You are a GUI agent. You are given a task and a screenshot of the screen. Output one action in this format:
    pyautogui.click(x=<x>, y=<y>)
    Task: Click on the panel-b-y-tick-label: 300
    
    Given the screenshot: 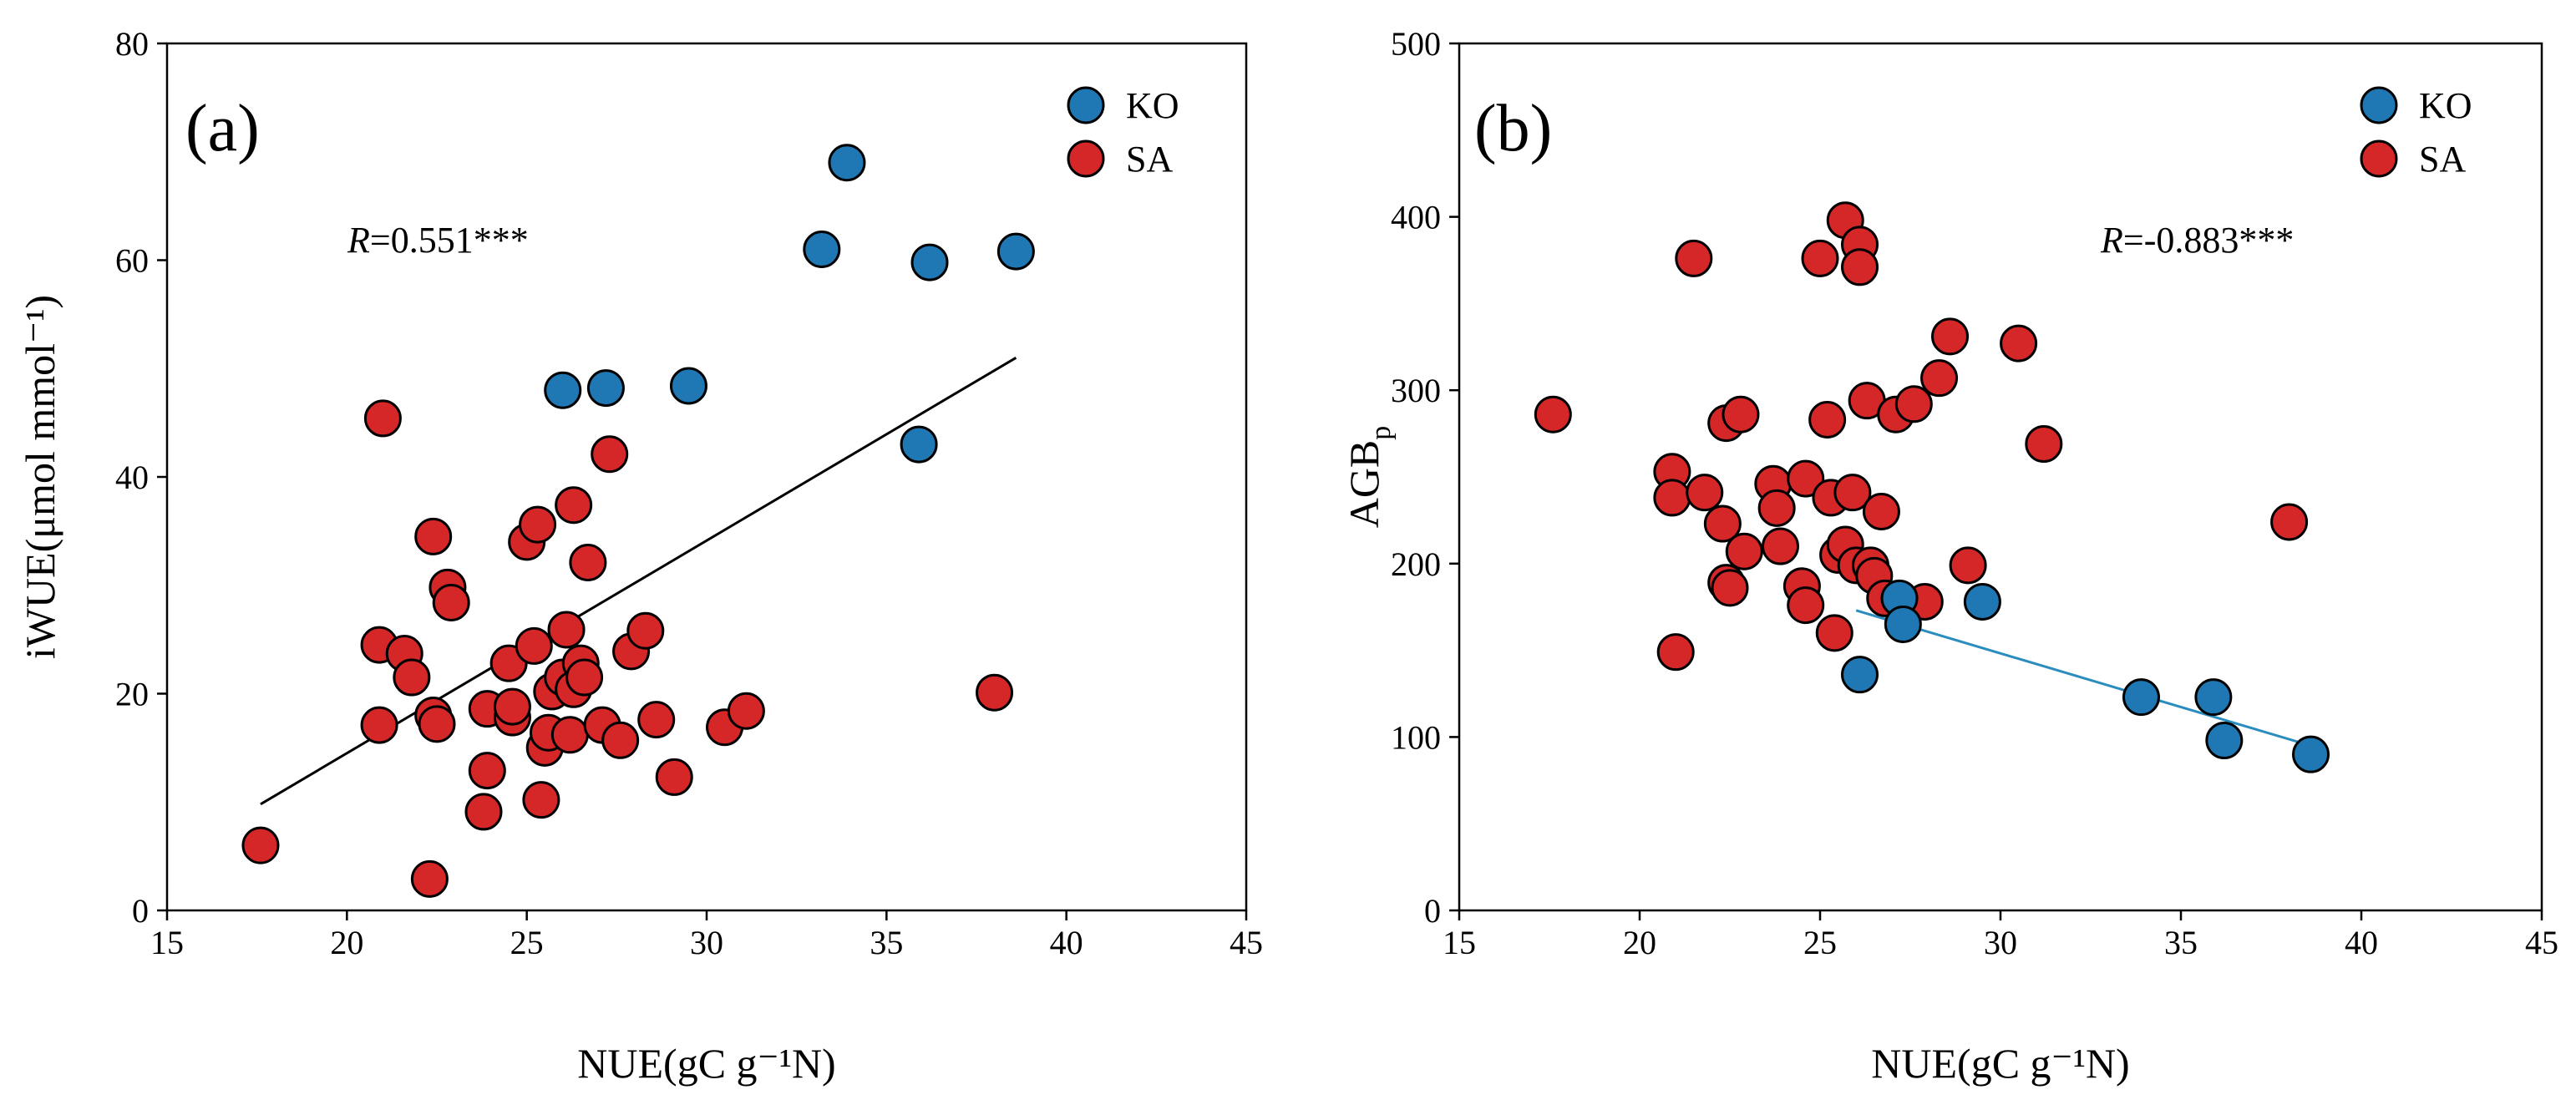 What is the action you would take?
    pyautogui.click(x=1416, y=390)
    